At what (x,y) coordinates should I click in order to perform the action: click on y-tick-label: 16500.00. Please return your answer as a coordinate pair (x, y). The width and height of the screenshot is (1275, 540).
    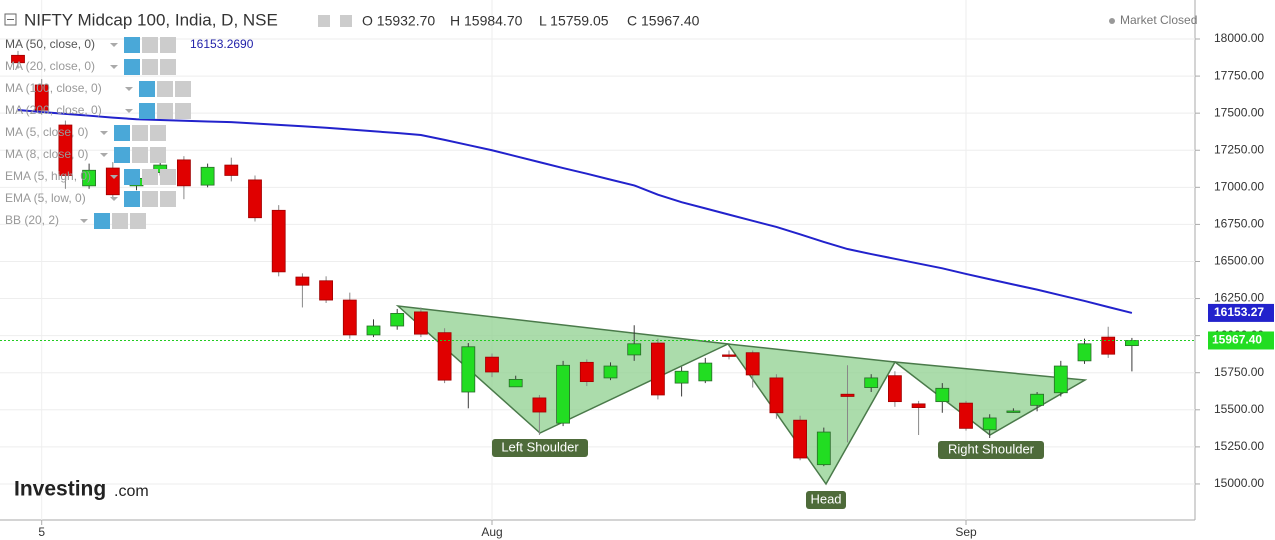
    Looking at the image, I should click on (1239, 261).